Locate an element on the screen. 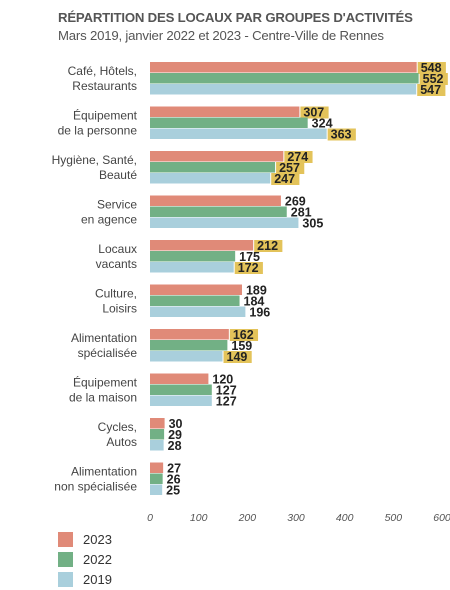 This screenshot has width=450, height=590. legend: 2023 2022 2019 is located at coordinates (85, 559).